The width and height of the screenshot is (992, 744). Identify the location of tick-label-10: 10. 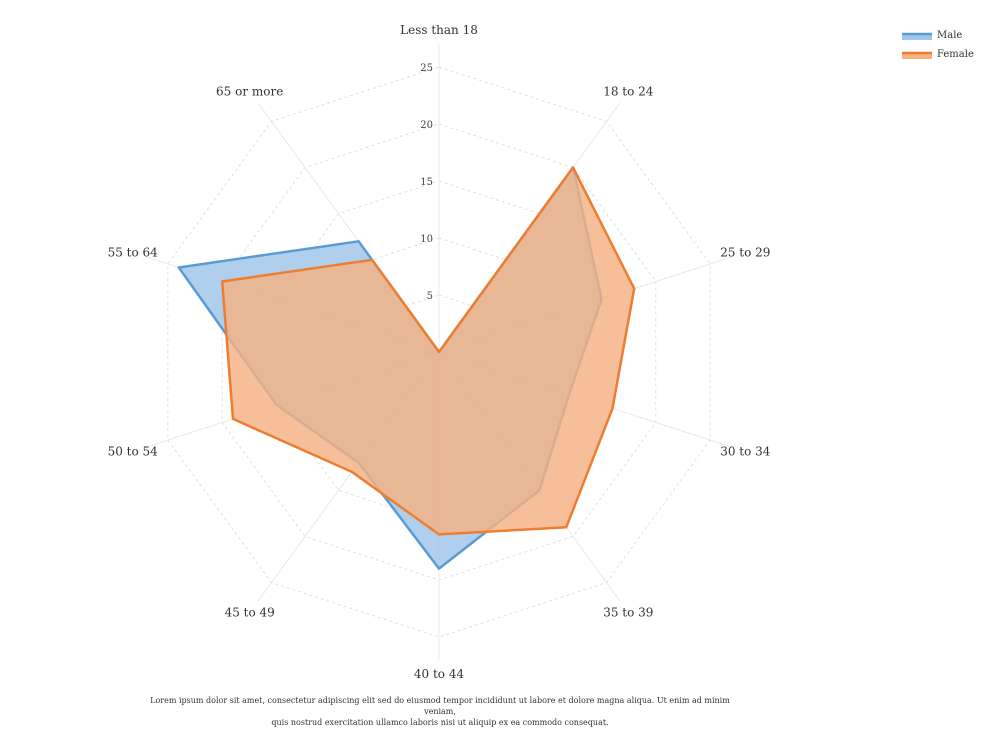
(426, 239).